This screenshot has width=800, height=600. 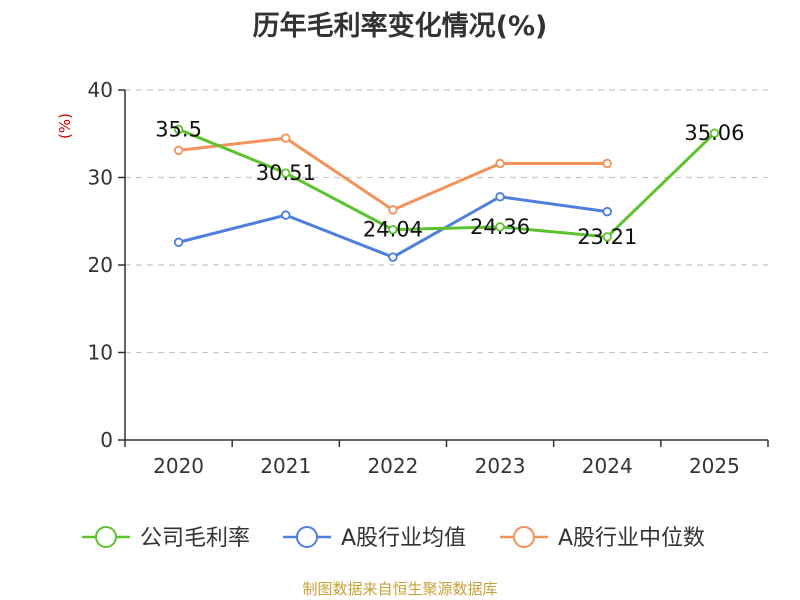 I want to click on y-tick-label: 0, so click(x=106, y=440).